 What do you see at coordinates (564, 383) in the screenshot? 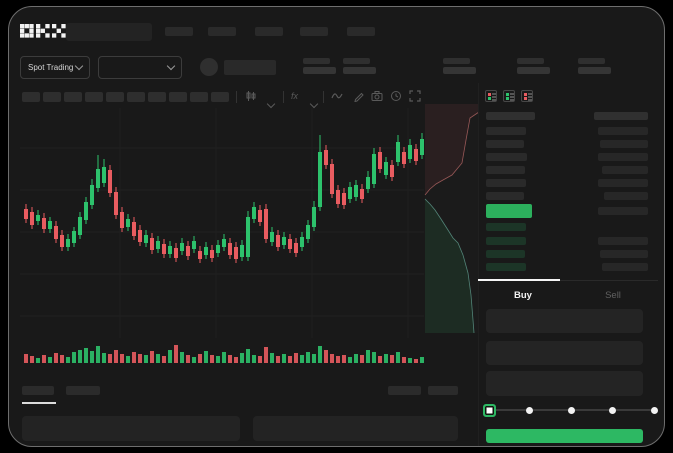
I see `total-input` at bounding box center [564, 383].